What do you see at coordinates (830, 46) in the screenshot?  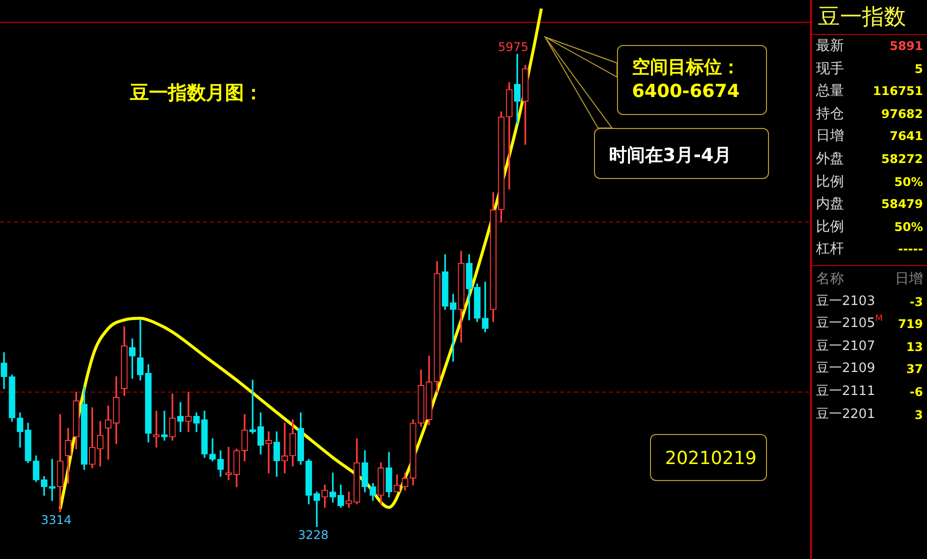 I see `text: 最新` at bounding box center [830, 46].